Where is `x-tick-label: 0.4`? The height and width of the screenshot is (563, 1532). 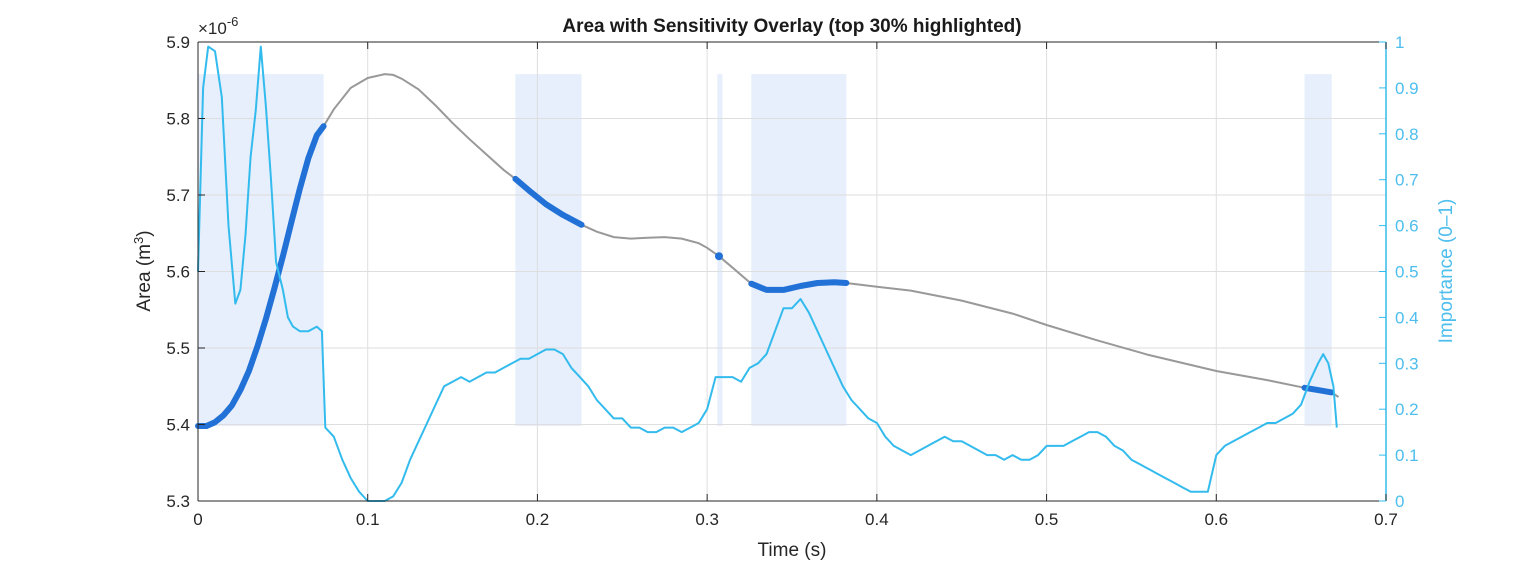
x-tick-label: 0.4 is located at coordinates (877, 519).